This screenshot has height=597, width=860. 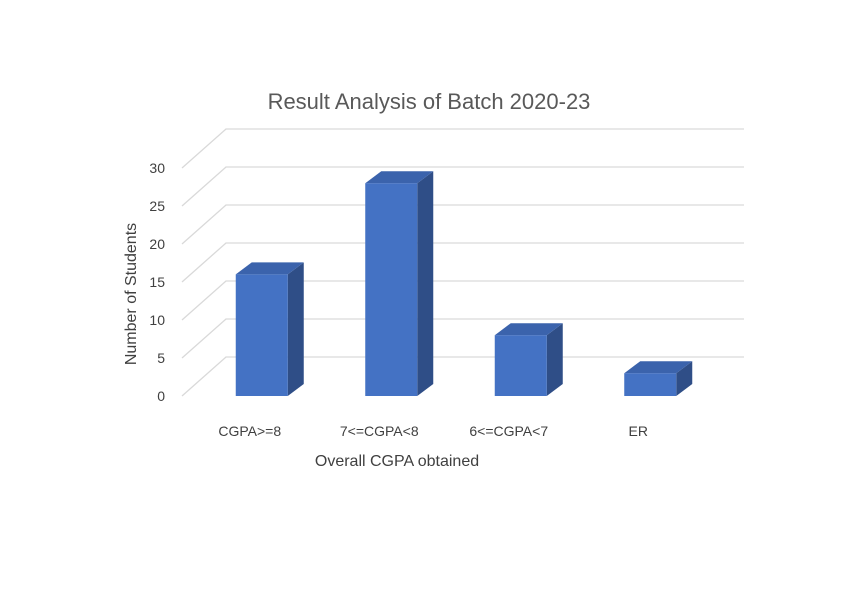 I want to click on y-tick-label: 0, so click(x=161, y=396).